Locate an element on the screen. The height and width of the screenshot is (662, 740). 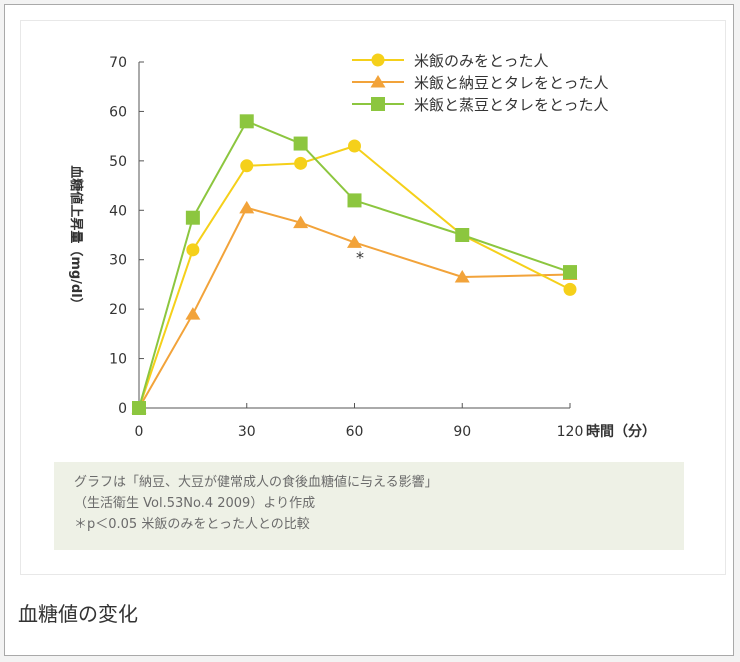
legend-item: 米飯と納豆とタレをとった人 is located at coordinates (480, 83).